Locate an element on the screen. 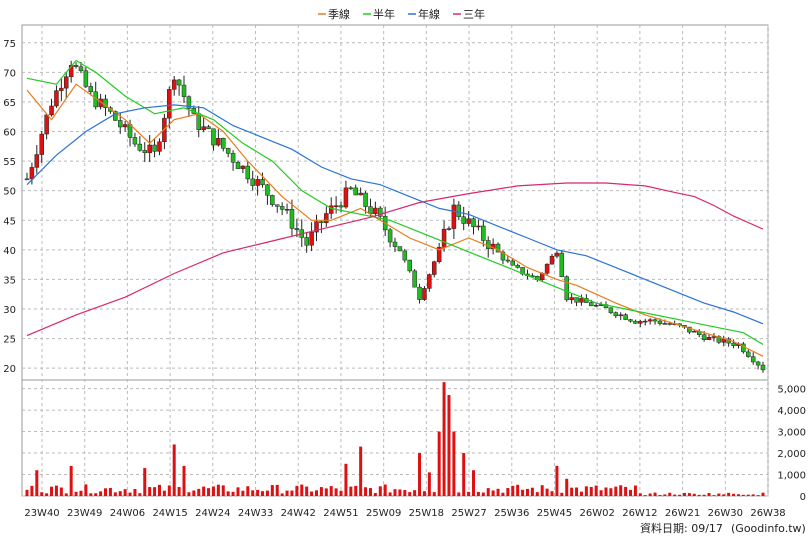  price-tick-label: 75 is located at coordinates (9, 44).